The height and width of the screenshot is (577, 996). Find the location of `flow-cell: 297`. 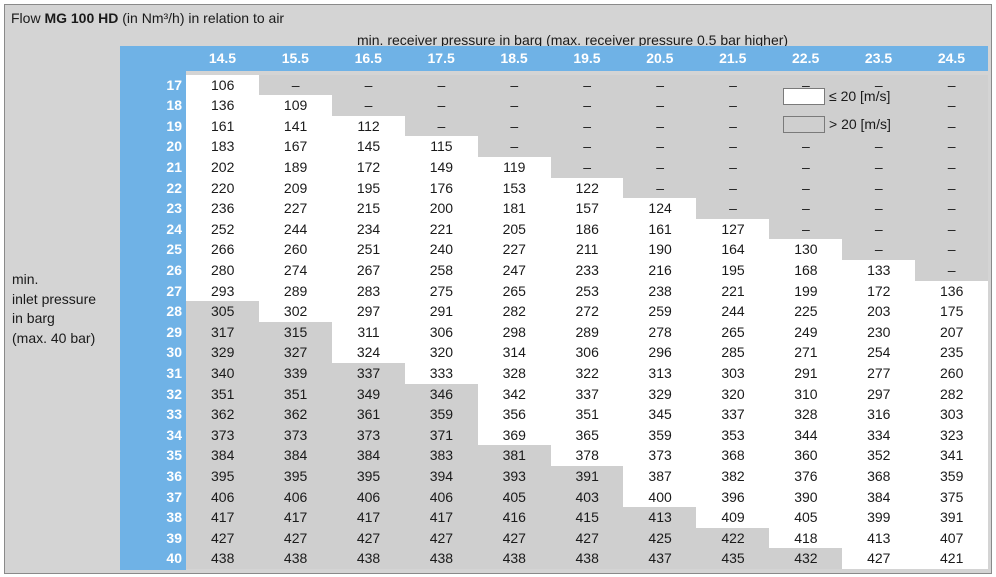

flow-cell: 297 is located at coordinates (879, 394).